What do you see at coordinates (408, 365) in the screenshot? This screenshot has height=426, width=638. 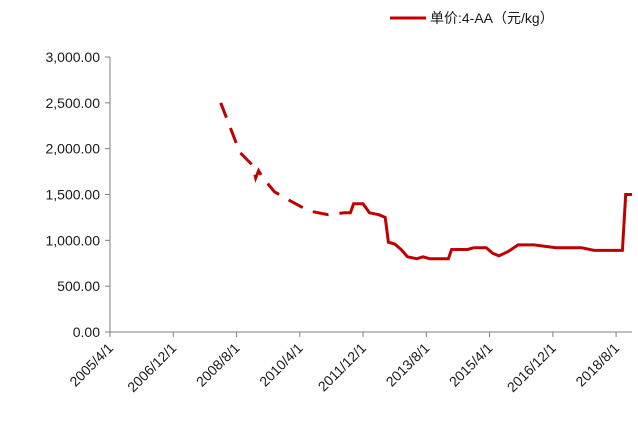 I see `x-tick-label: 2013/8/1` at bounding box center [408, 365].